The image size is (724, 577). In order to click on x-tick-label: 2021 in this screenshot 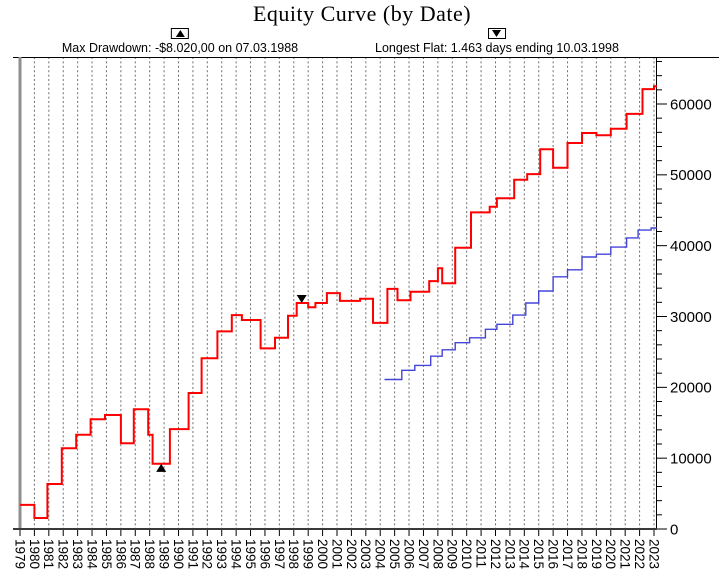, I will do `click(625, 554)`.